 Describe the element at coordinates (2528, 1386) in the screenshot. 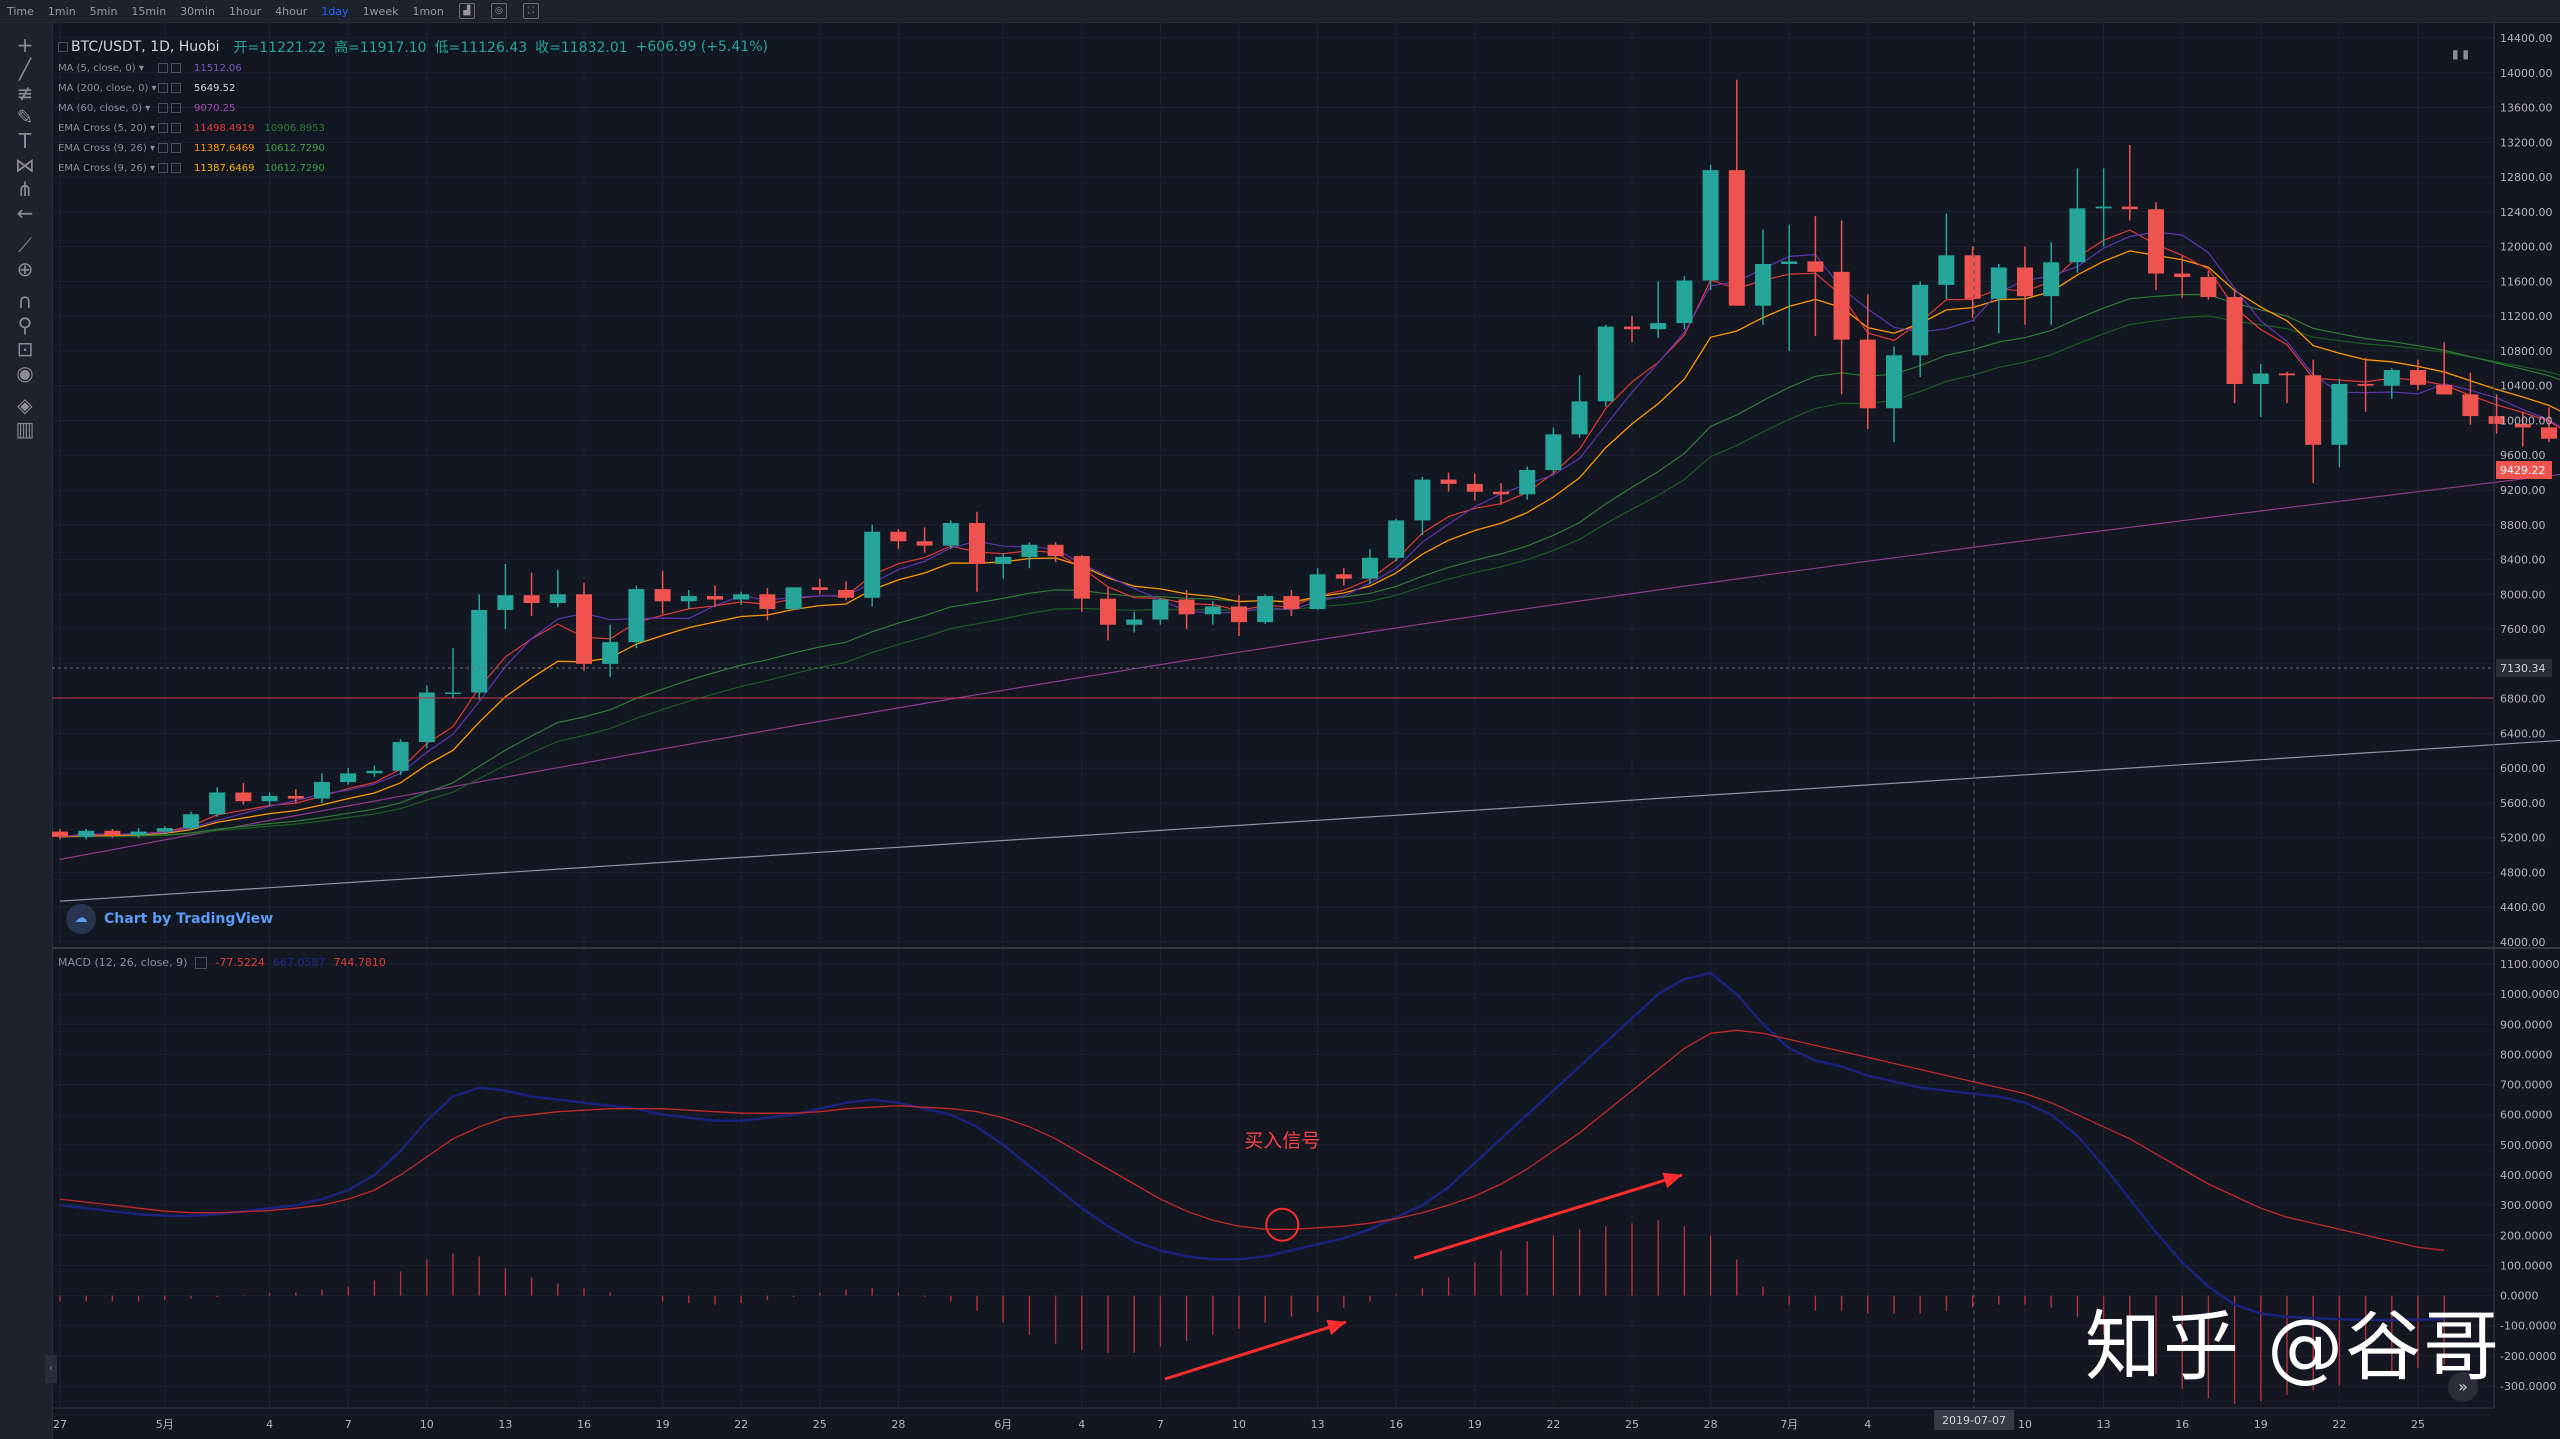

I see `macd-axis-label: -300.0000` at that location.